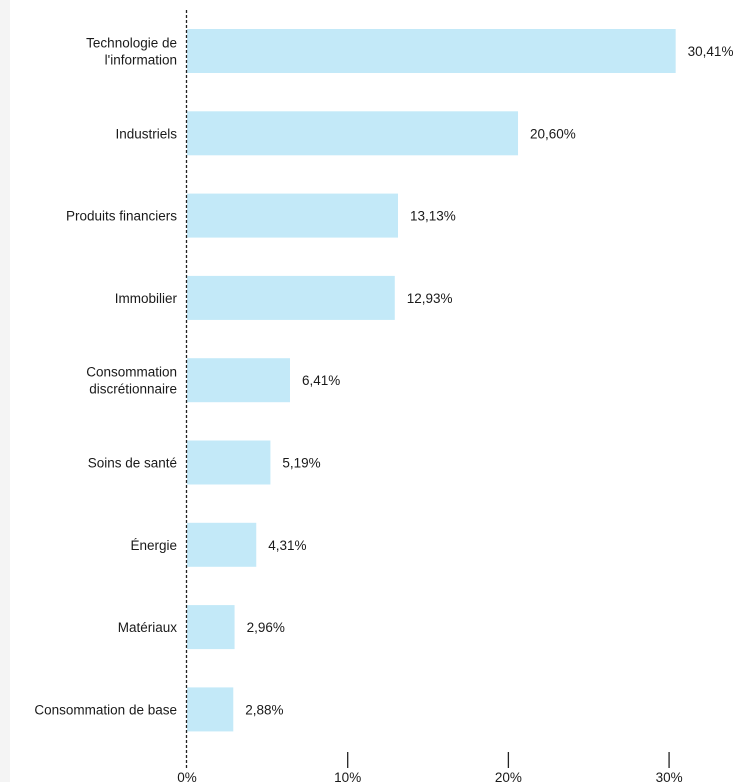 Image resolution: width=743 pixels, height=782 pixels. Describe the element at coordinates (121, 216) in the screenshot. I see `category-label: Produits financiers` at that location.